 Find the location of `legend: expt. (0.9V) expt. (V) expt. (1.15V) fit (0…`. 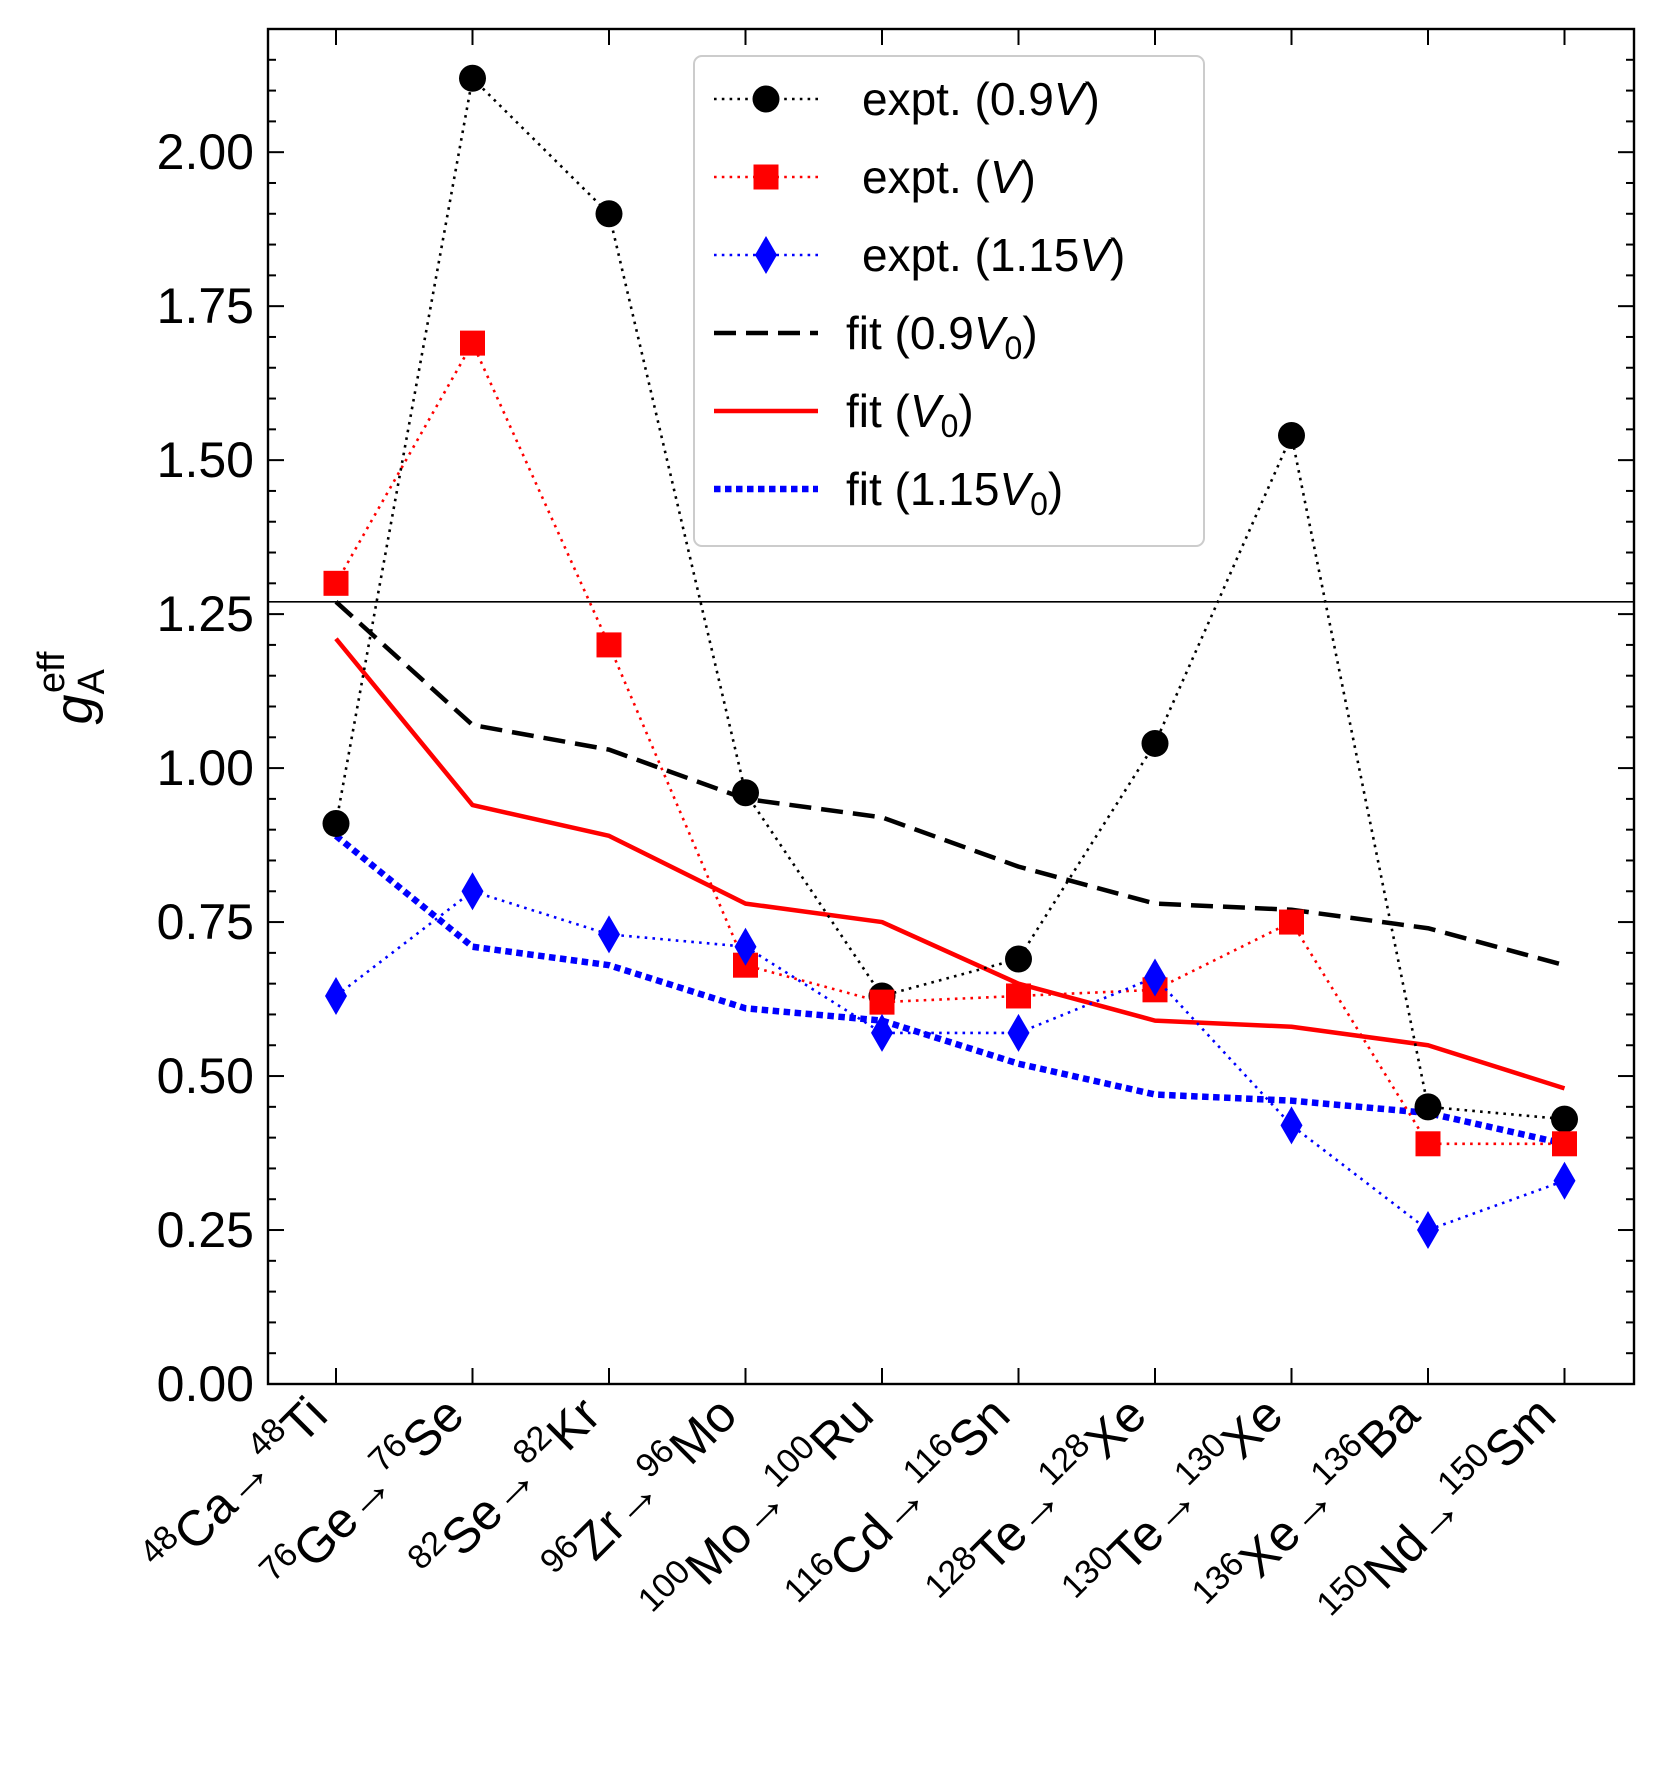

legend: expt. (0.9V) expt. (V) expt. (1.15V) fit (0… is located at coordinates (949, 301).